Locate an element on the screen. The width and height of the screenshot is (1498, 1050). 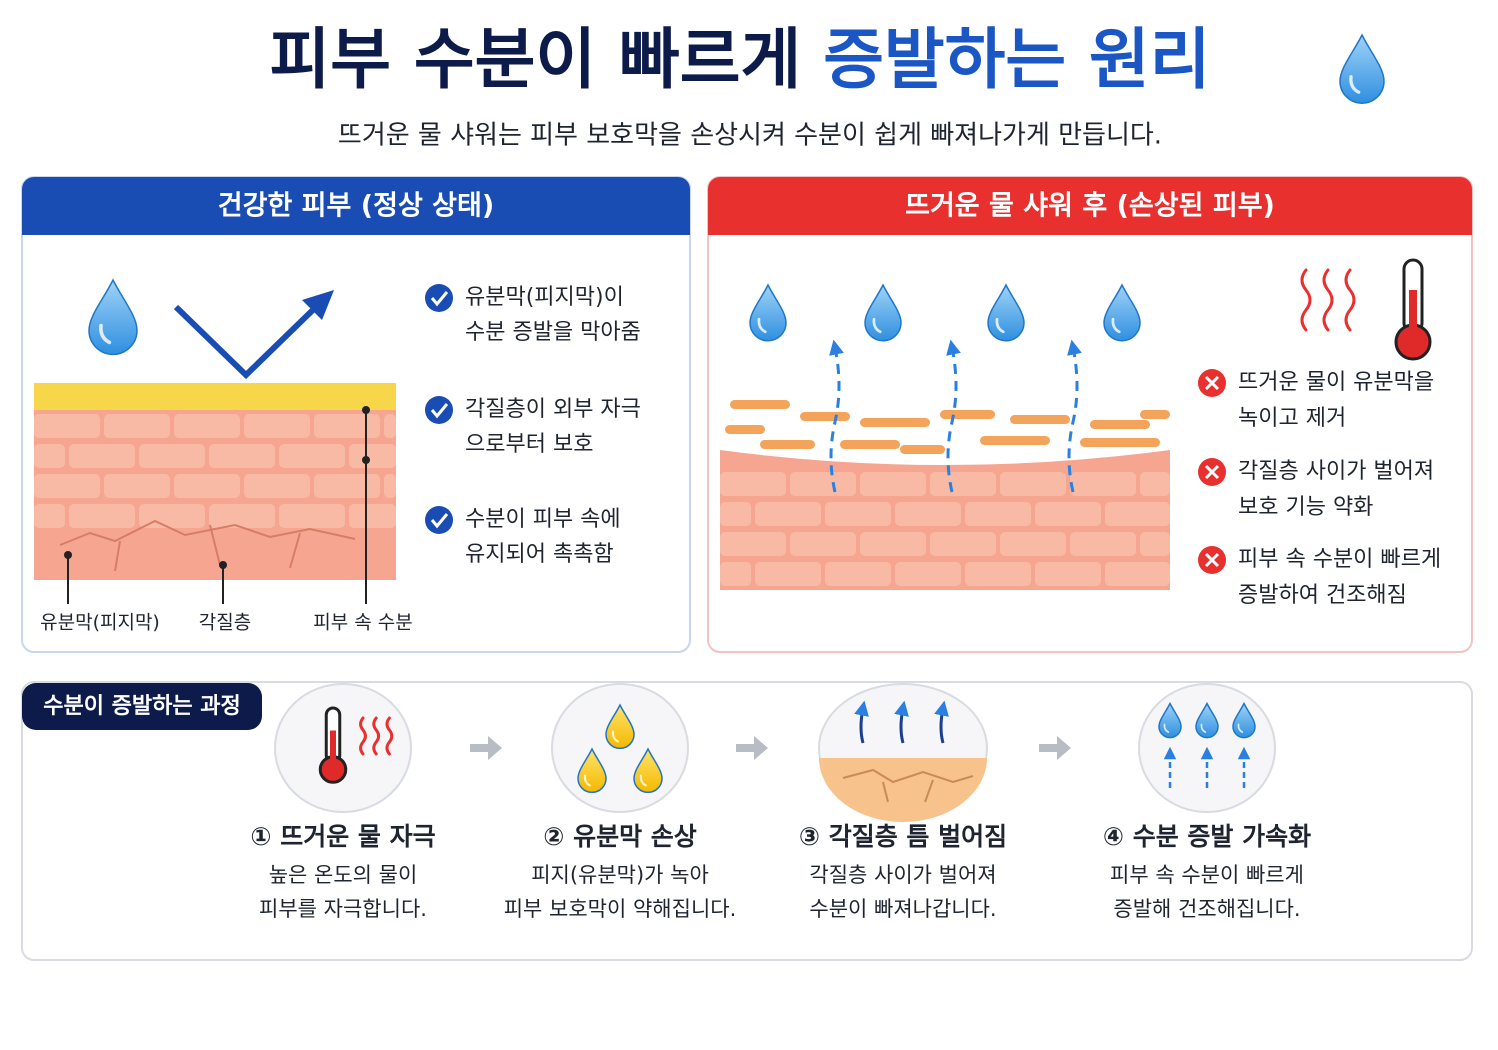
check-text: 수분이 피부 속에 is located at coordinates (543, 519).